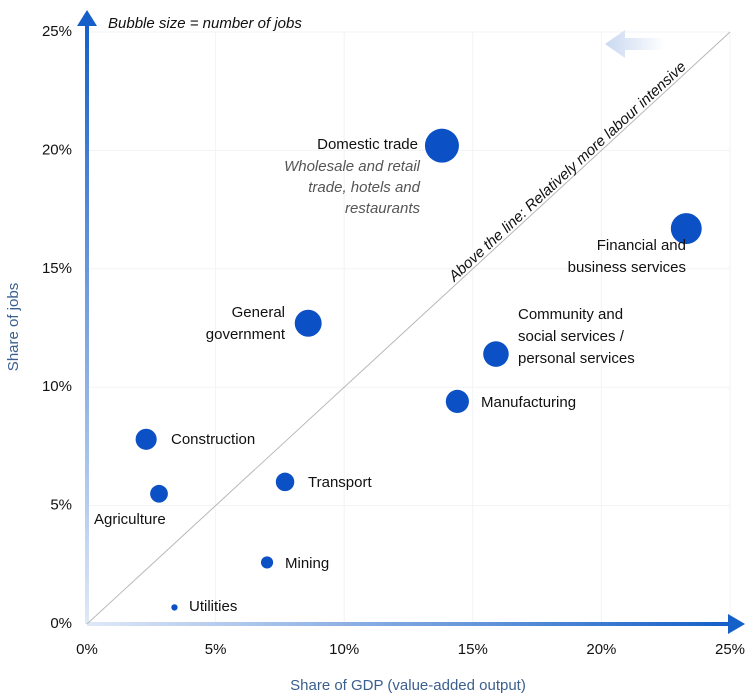 The image size is (750, 695). I want to click on bubble-label: government, so click(246, 334).